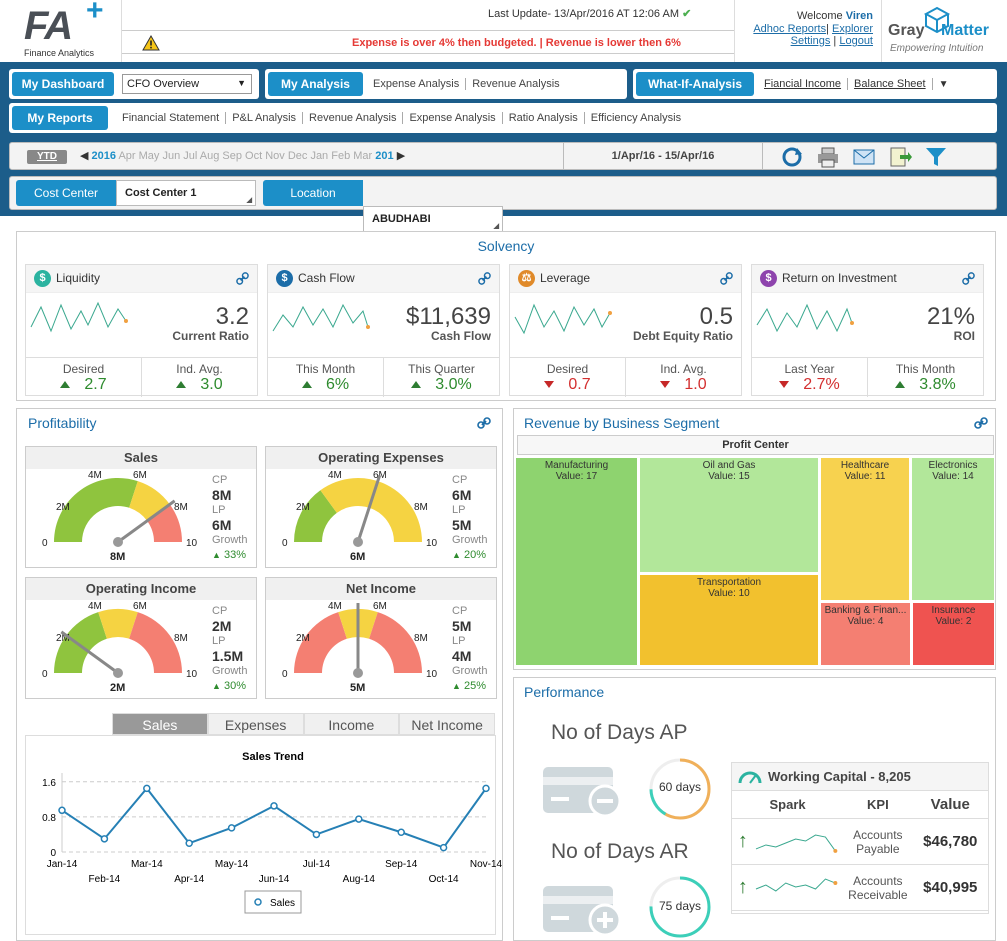 This screenshot has height=941, width=1007. Describe the element at coordinates (790, 28) in the screenshot. I see `adhoc-reports-link: Adhoc Reports` at that location.